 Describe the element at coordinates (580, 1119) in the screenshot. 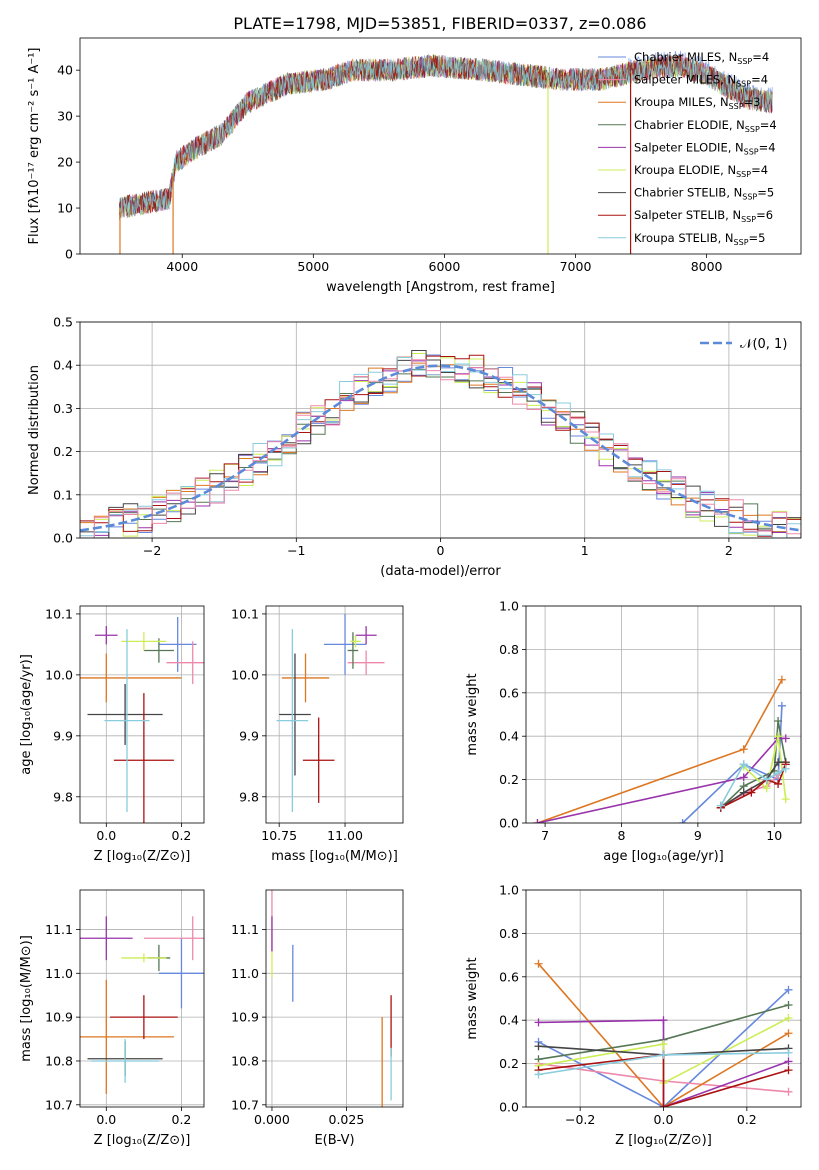

I see `x-tick-label: −0.2` at that location.